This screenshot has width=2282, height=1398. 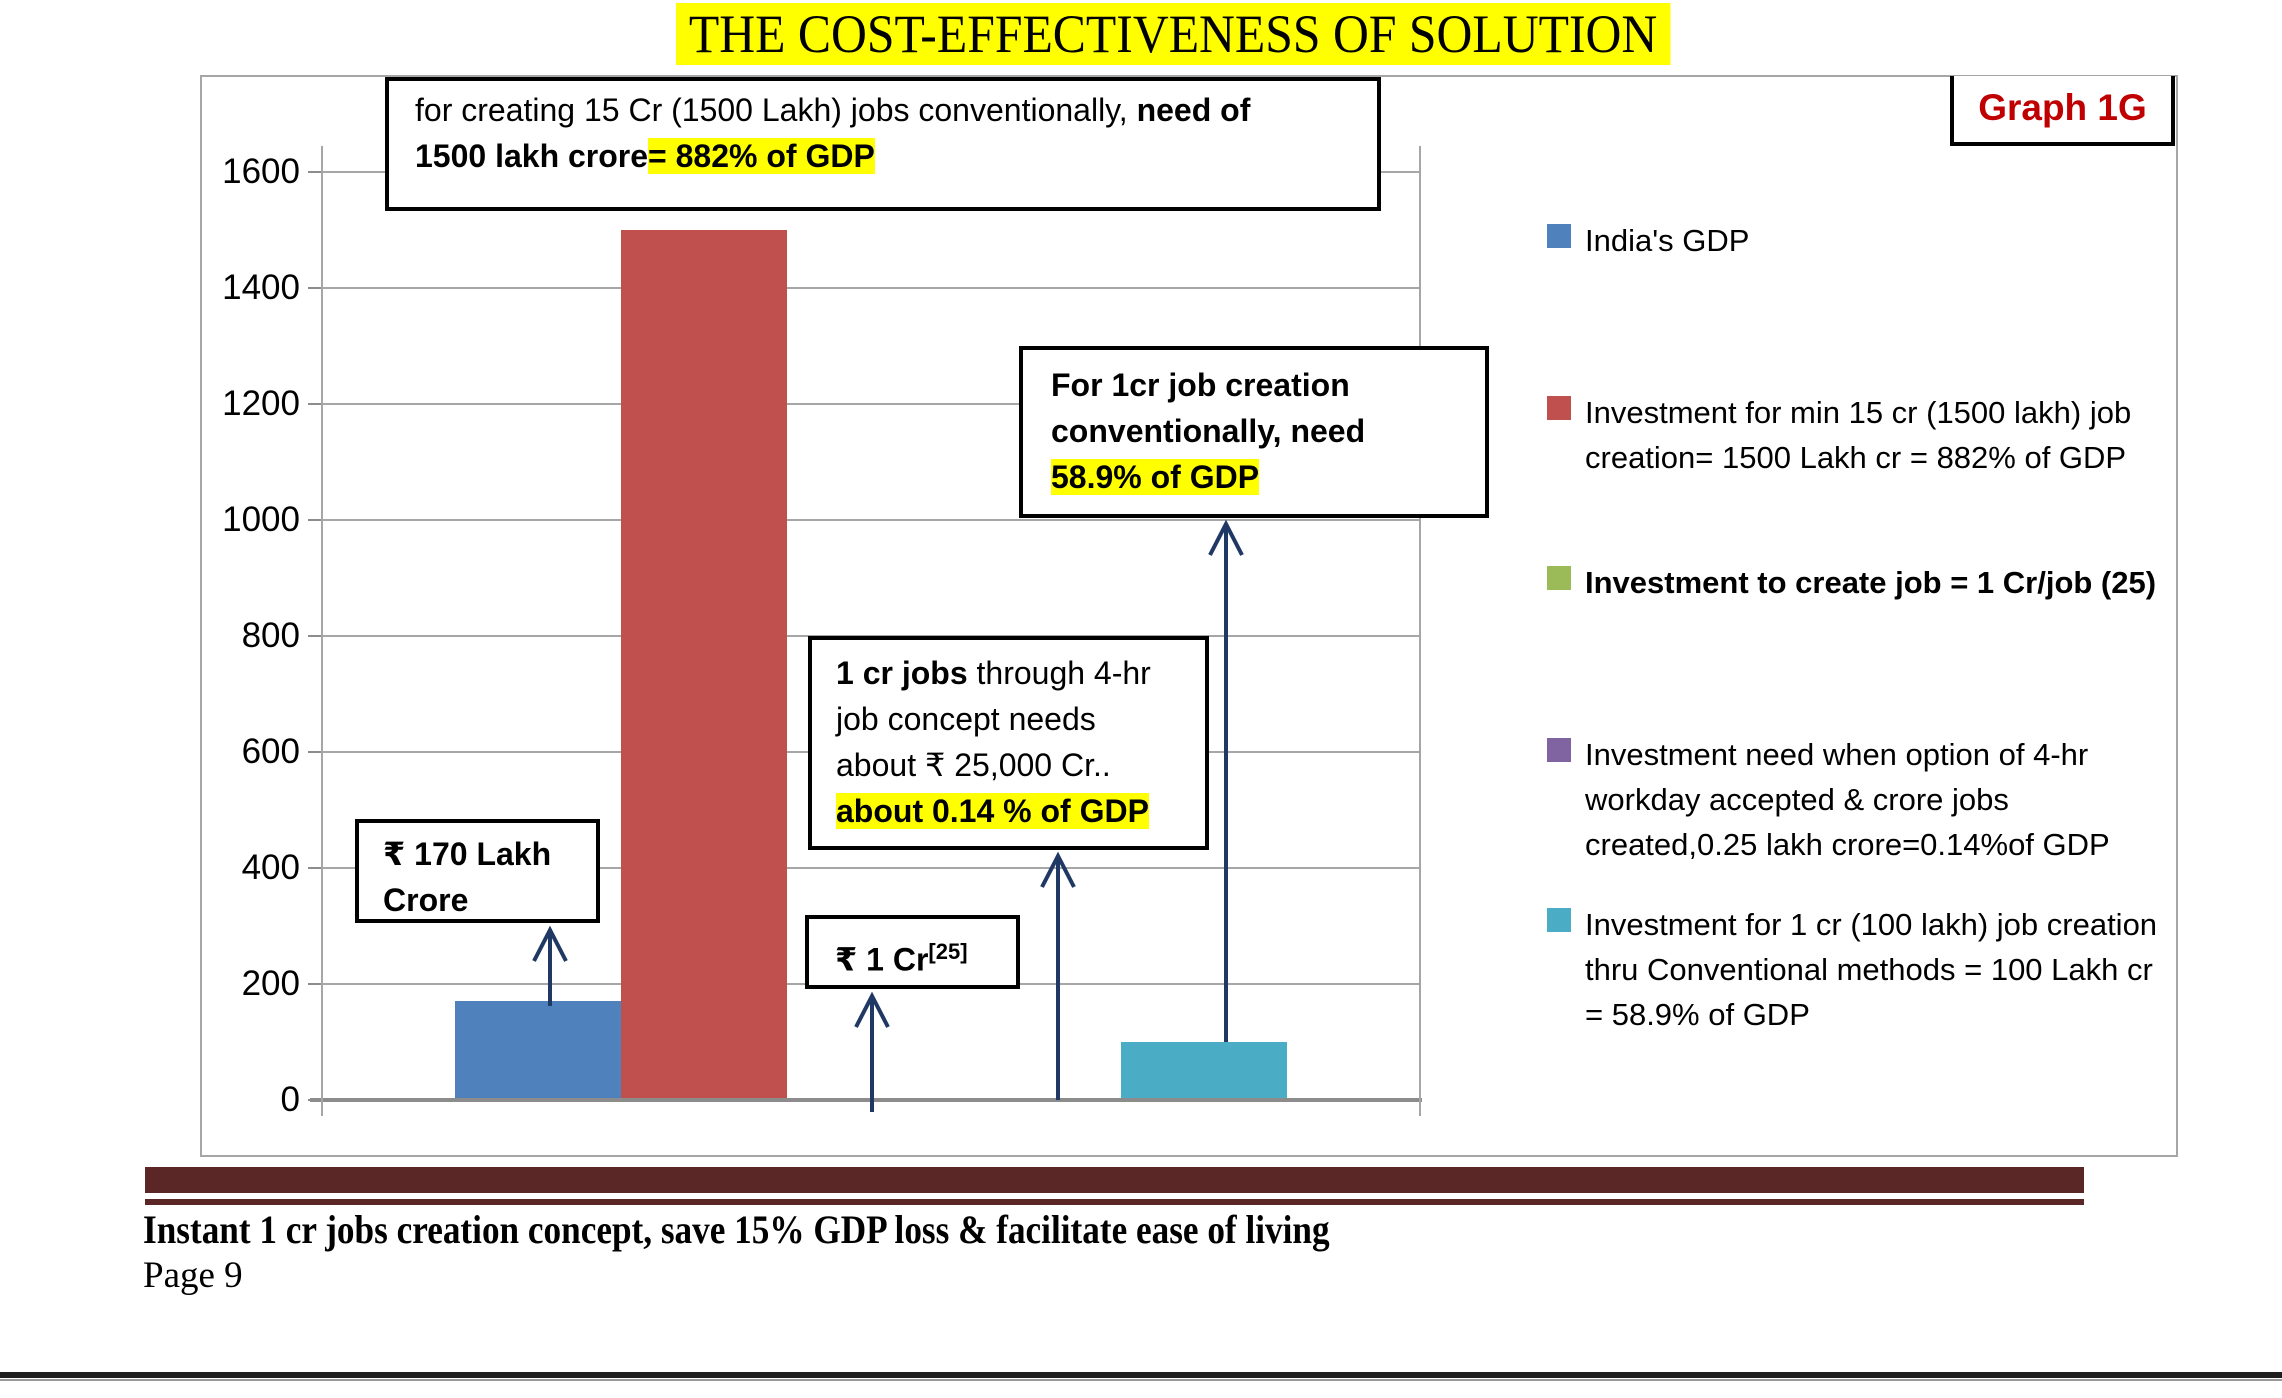 What do you see at coordinates (261, 403) in the screenshot?
I see `y-axis-label: 1200` at bounding box center [261, 403].